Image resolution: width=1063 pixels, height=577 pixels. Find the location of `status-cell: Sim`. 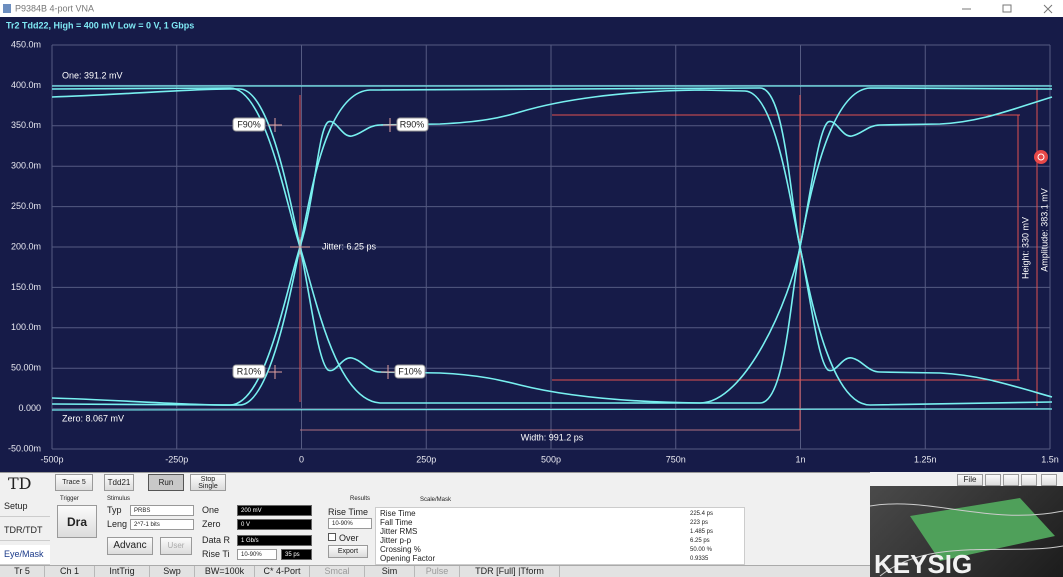

status-cell: Sim is located at coordinates (390, 571).